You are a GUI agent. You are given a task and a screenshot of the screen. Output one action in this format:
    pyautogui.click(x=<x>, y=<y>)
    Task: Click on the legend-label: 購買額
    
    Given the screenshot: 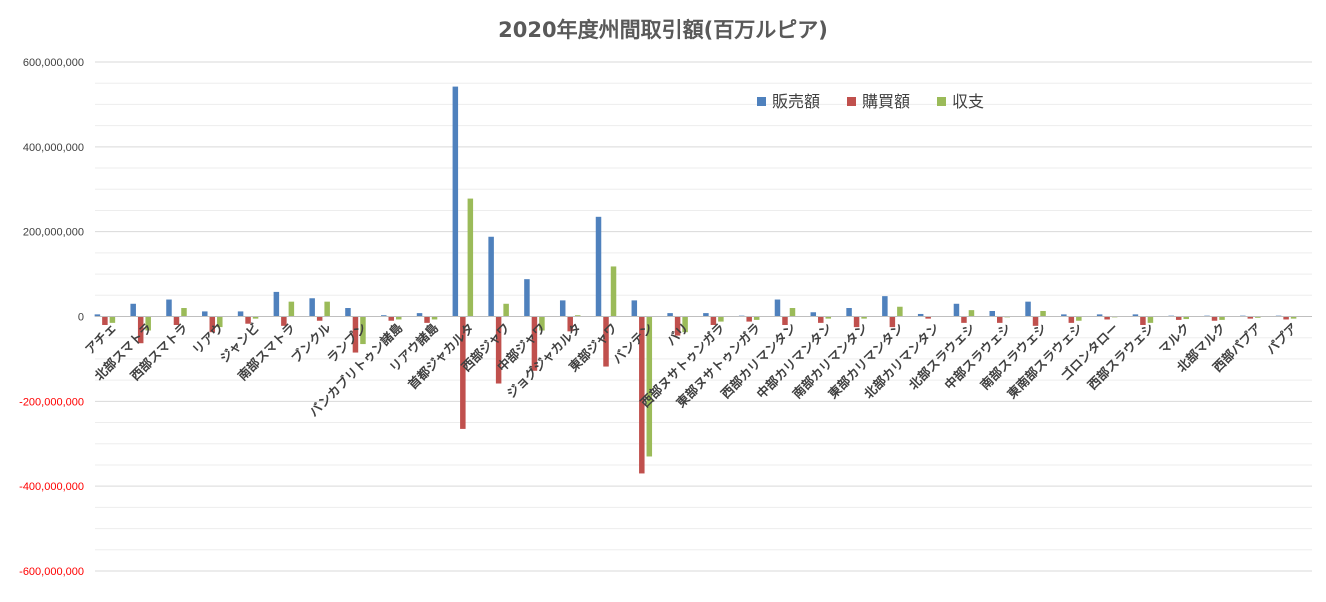 What is the action you would take?
    pyautogui.click(x=886, y=101)
    